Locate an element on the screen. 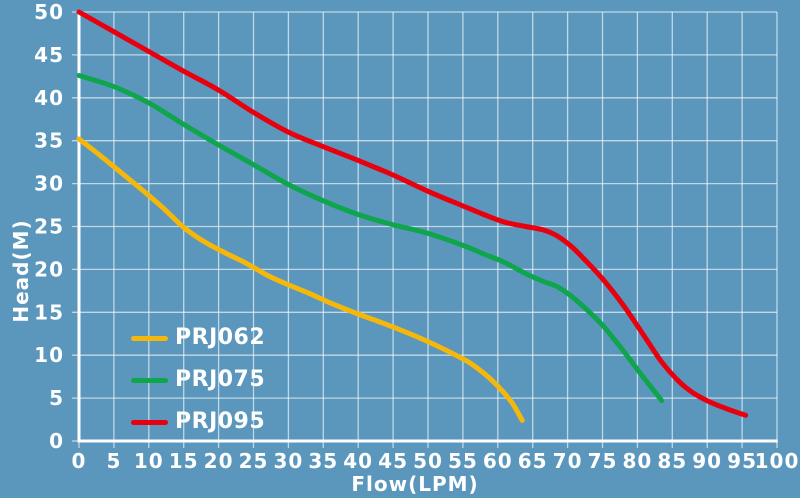 The image size is (800, 498). svg-text: 65 is located at coordinates (533, 461).